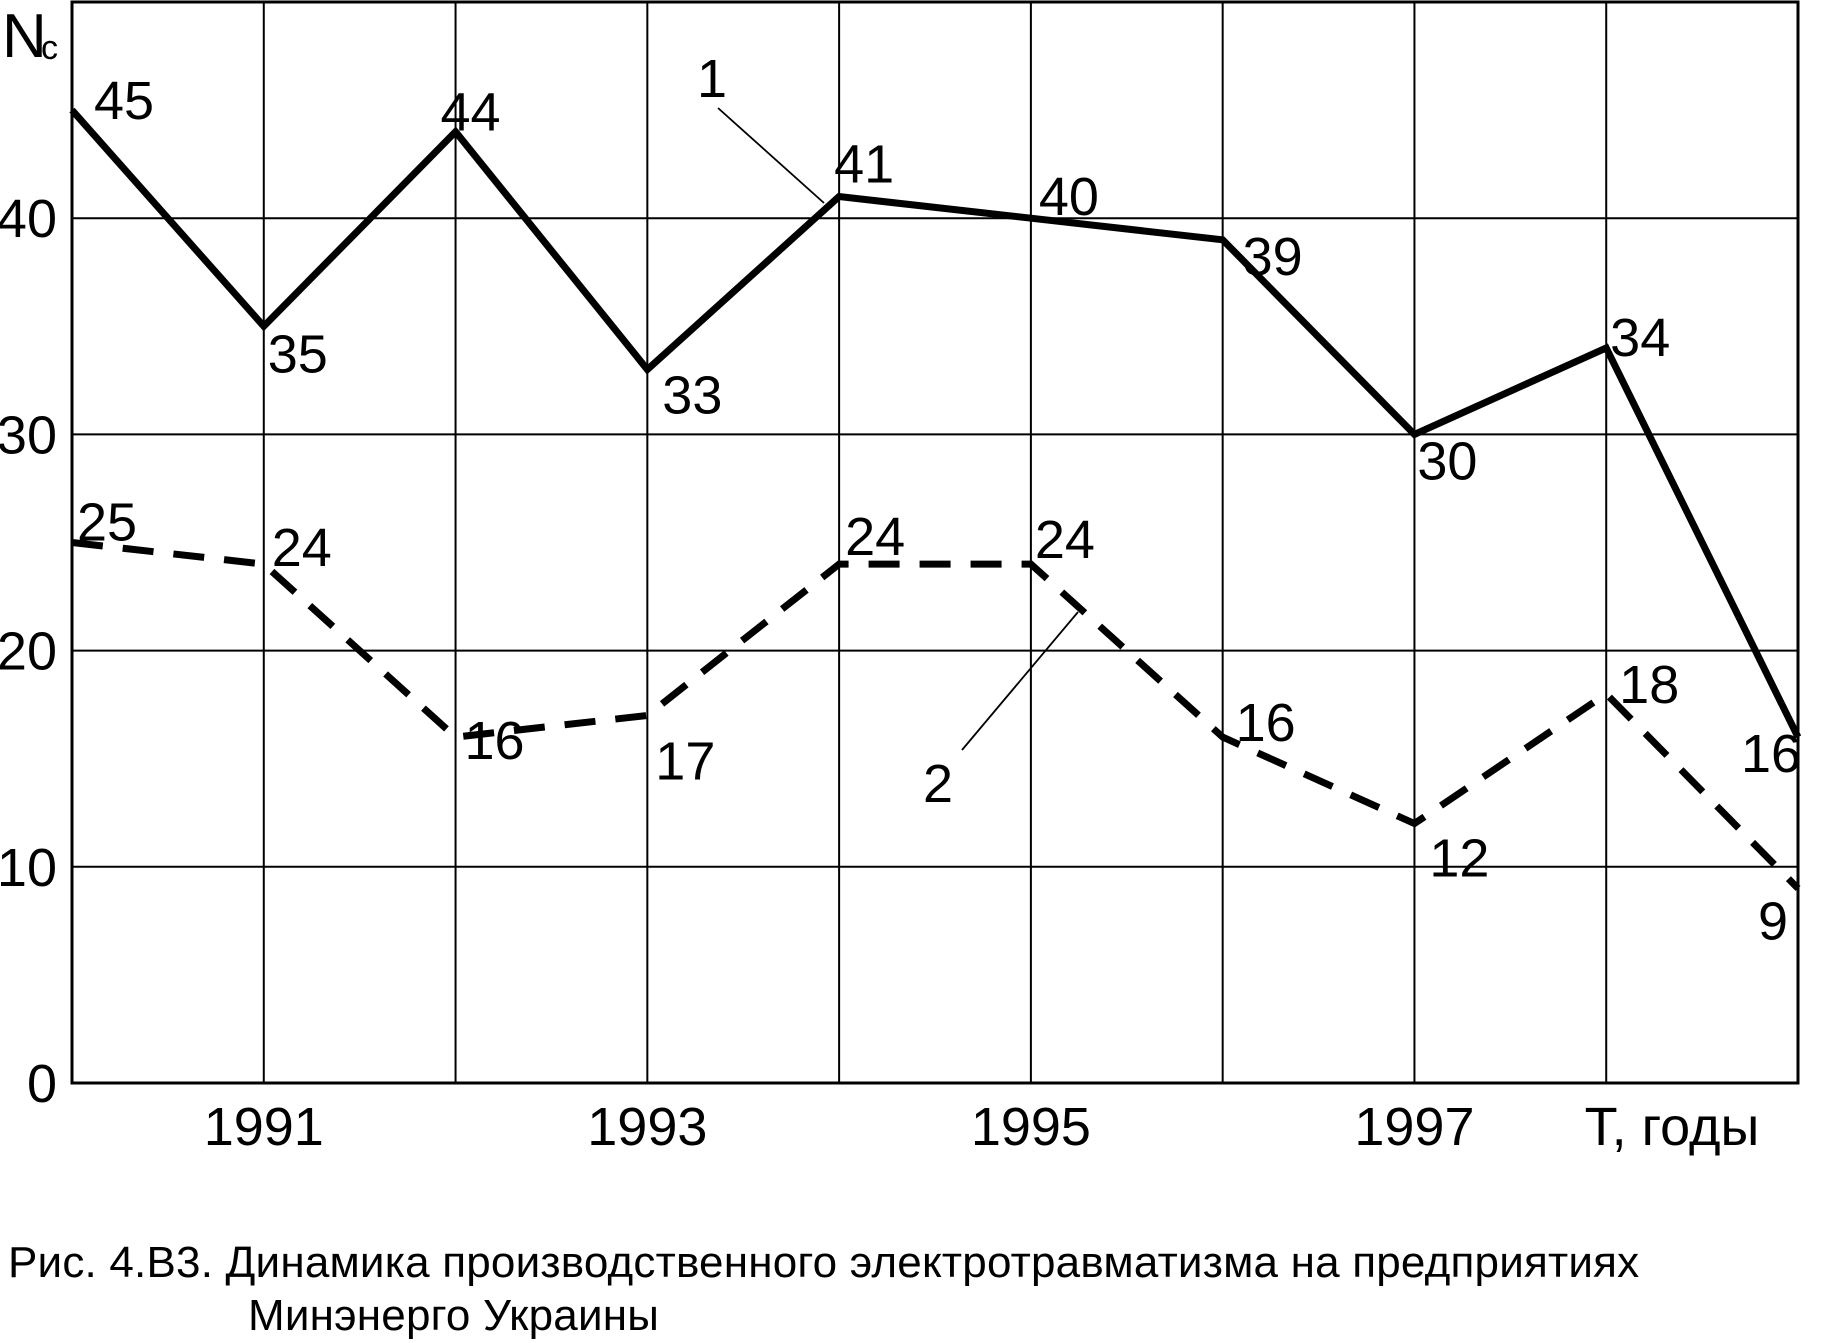 Image resolution: width=1844 pixels, height=1343 pixels. What do you see at coordinates (1031, 1127) in the screenshot?
I see `x-tick-label-1995: 1995` at bounding box center [1031, 1127].